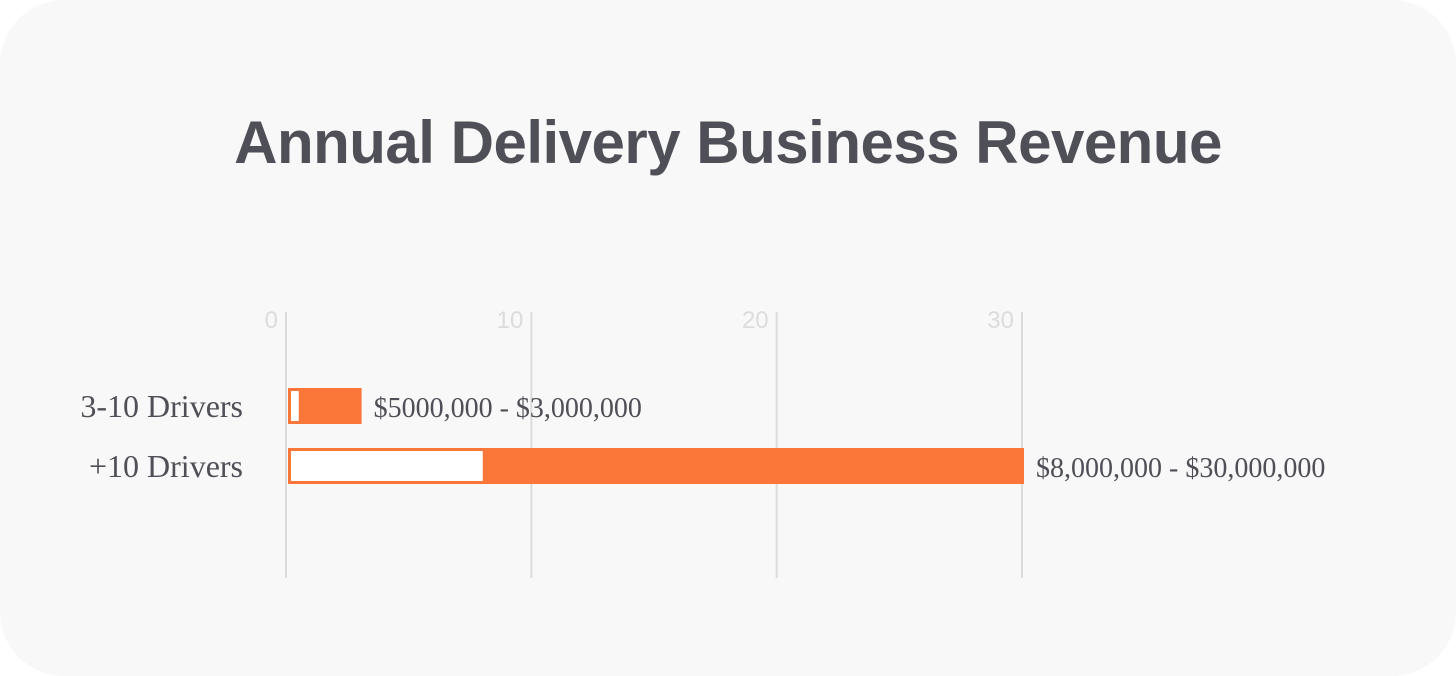  I want to click on chart-title: Annual Delivery Business Revenue, so click(728, 142).